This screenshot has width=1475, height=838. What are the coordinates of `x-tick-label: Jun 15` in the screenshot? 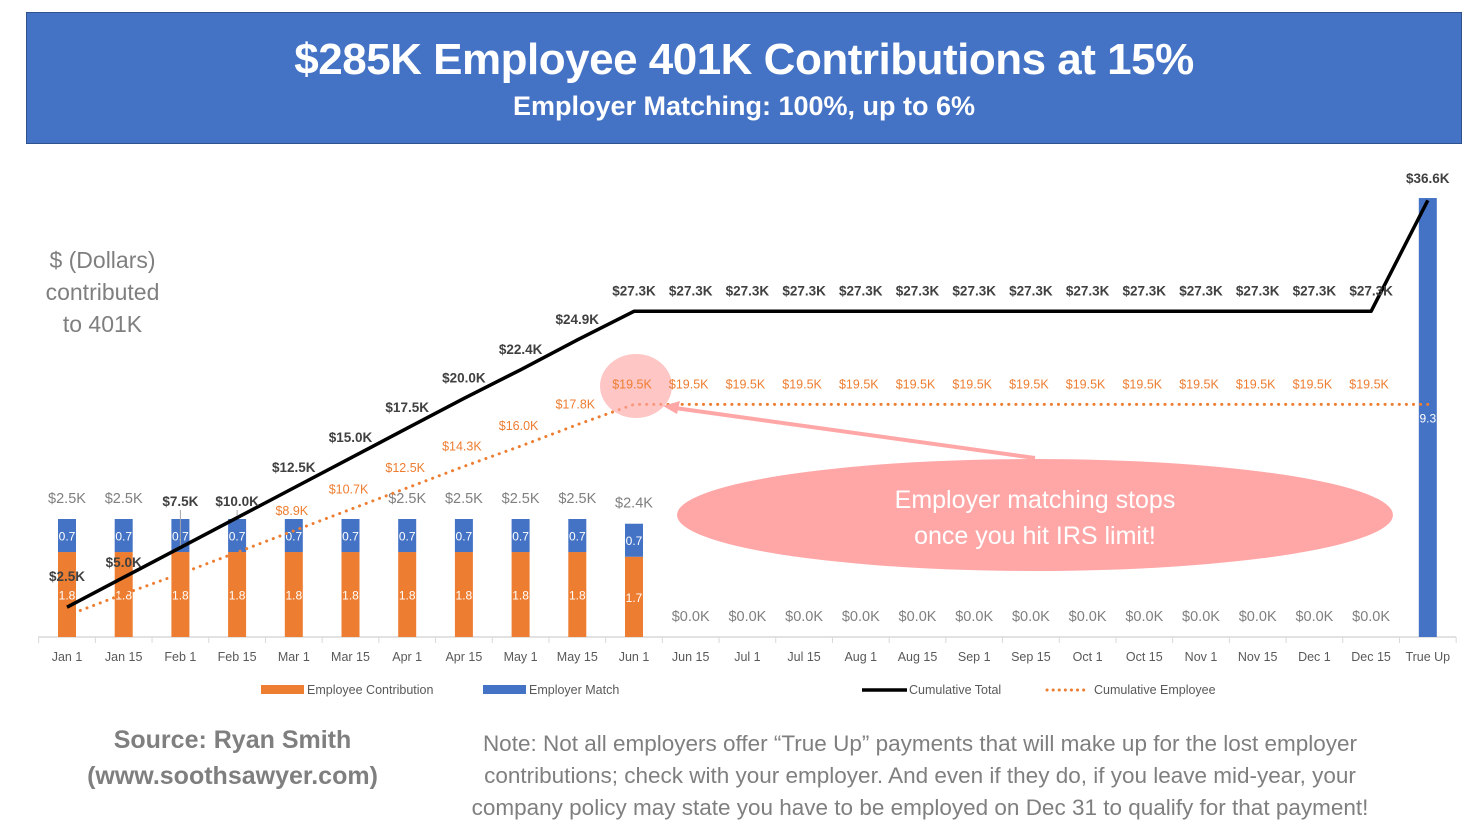 It's located at (691, 657).